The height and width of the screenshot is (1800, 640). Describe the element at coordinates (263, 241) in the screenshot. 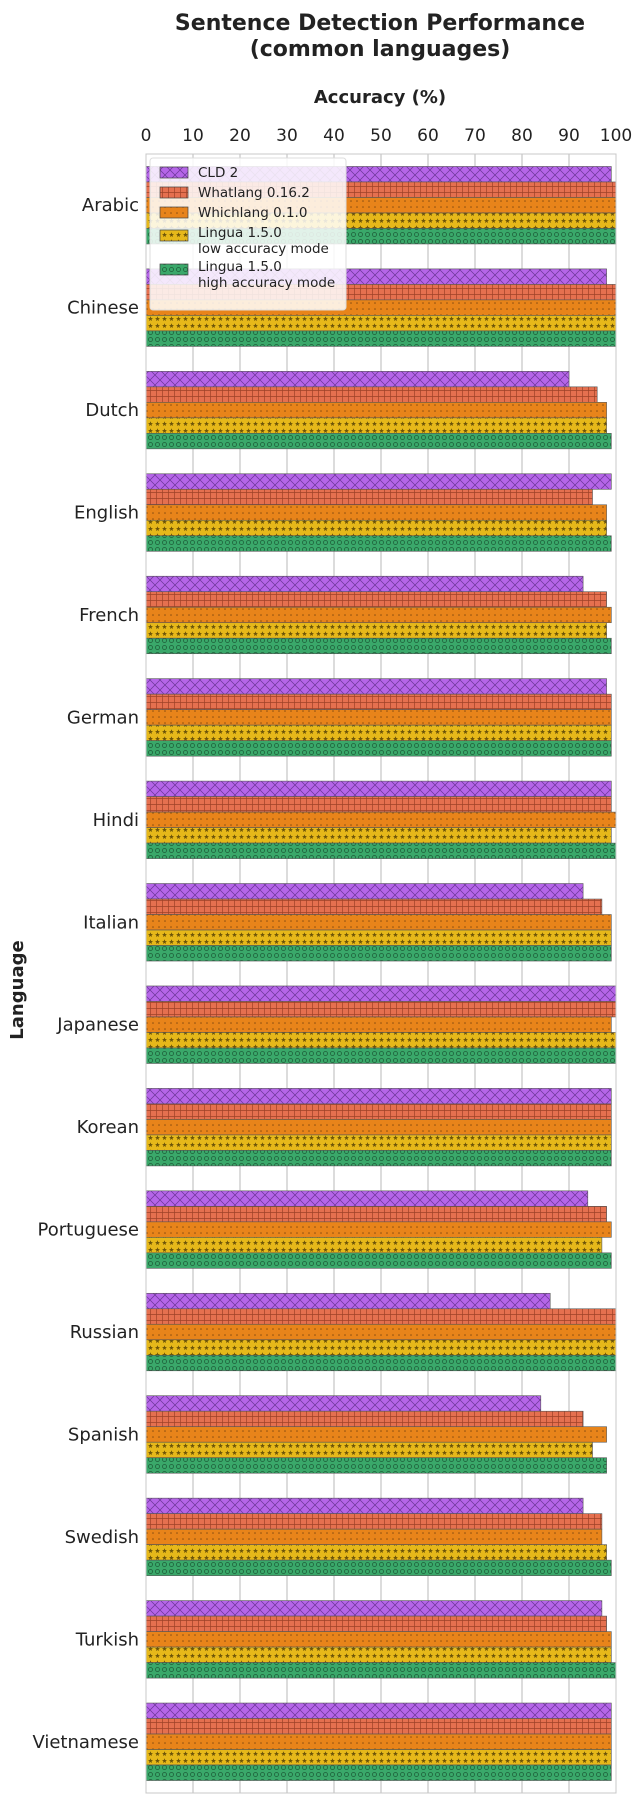

I see `legend-label-4: Lingua 1.5.0 low accuracy mode` at that location.